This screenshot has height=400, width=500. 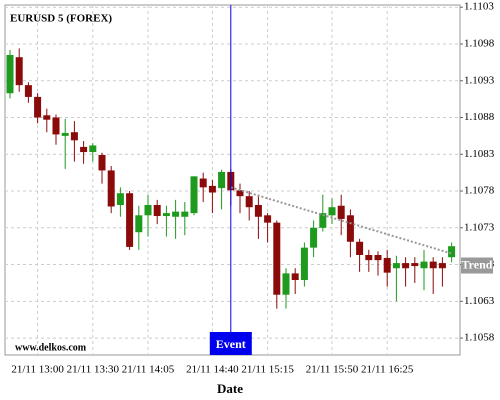 I want to click on y-tick-label: 1.1098, so click(x=479, y=44).